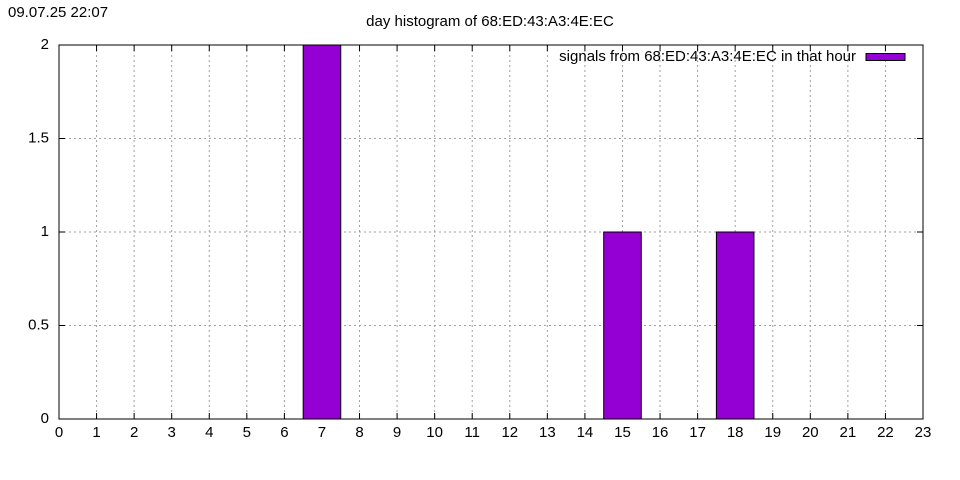 The width and height of the screenshot is (960, 480). I want to click on y-tick-label: 0.5, so click(38, 324).